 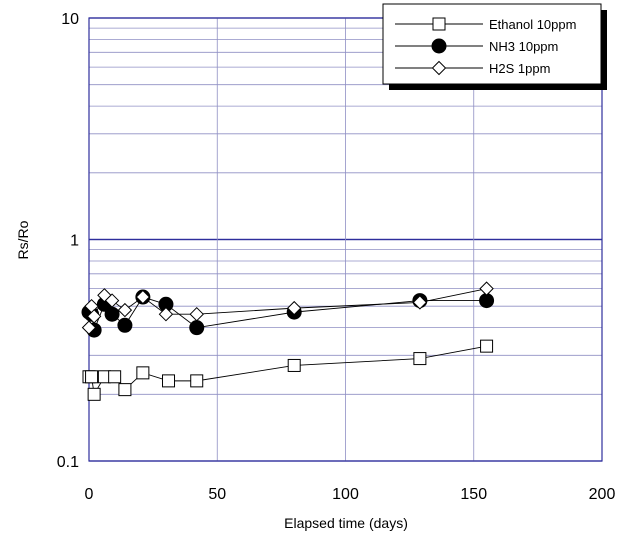 I want to click on legend-box, so click(x=492, y=44).